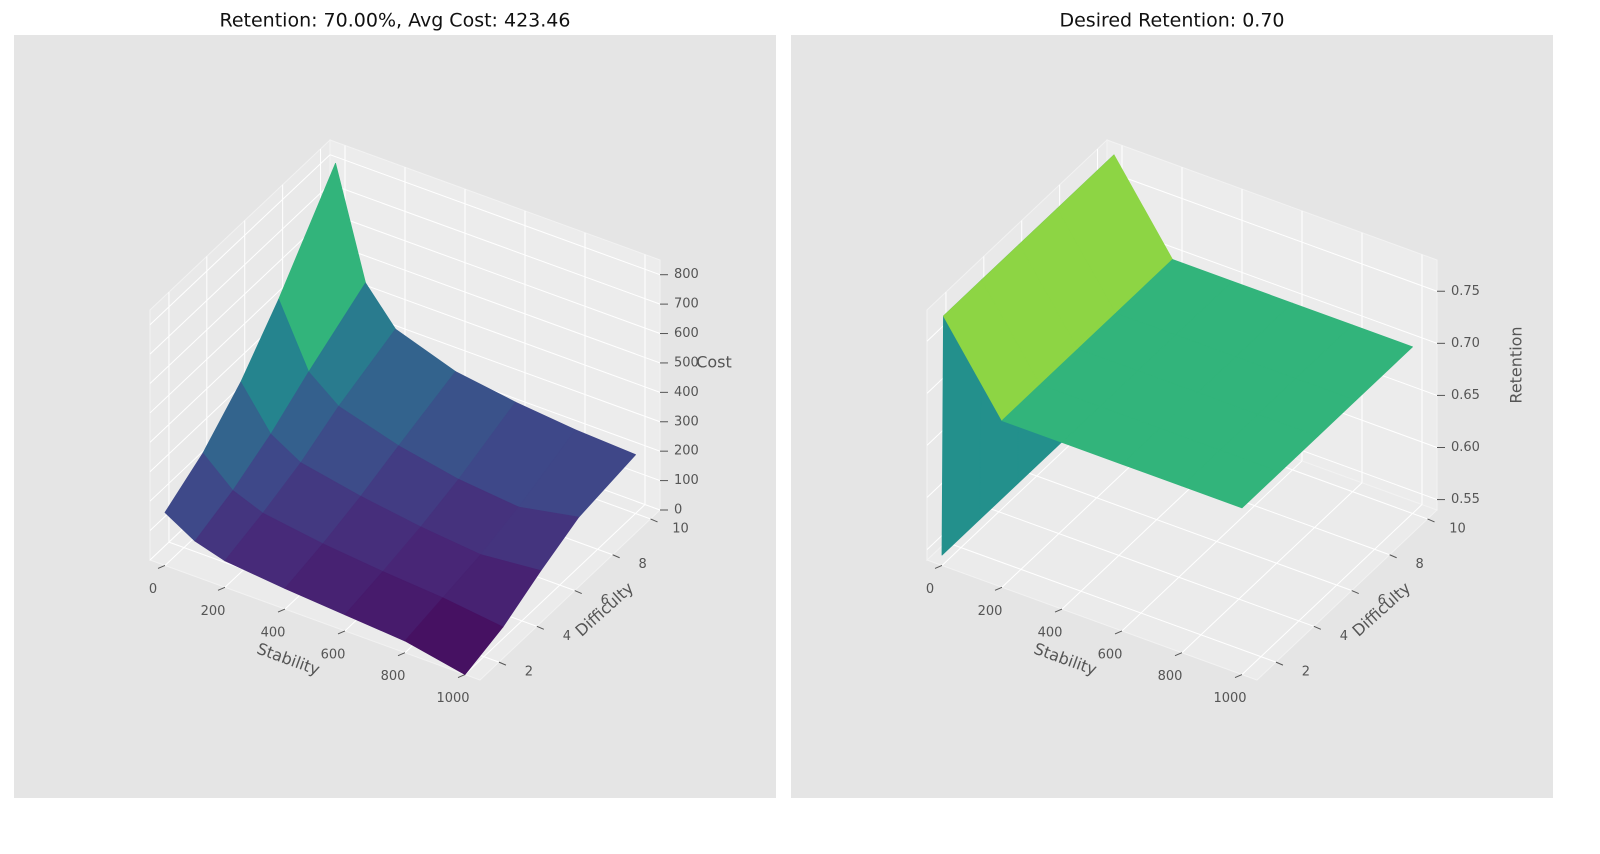 The width and height of the screenshot is (1600, 854). What do you see at coordinates (678, 510) in the screenshot?
I see `z-tick-label: 0` at bounding box center [678, 510].